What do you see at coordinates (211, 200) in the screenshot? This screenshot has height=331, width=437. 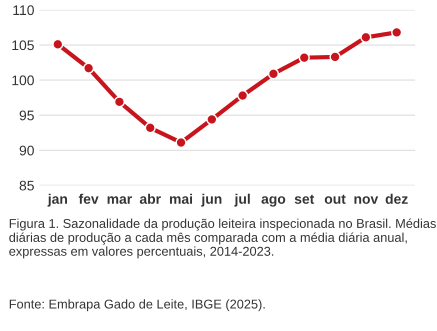 I see `x-tick-label: jun` at bounding box center [211, 200].